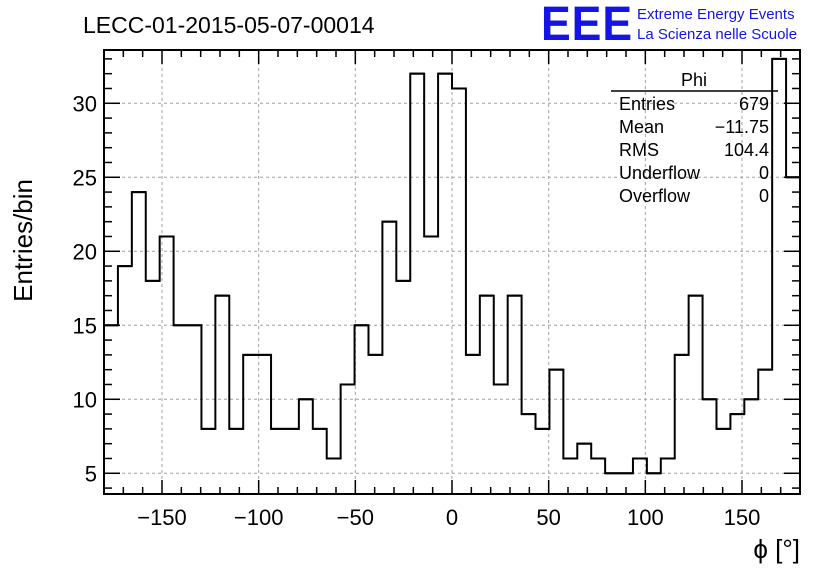 This screenshot has height=572, width=836. I want to click on y-tick-label: 30, so click(85, 103).